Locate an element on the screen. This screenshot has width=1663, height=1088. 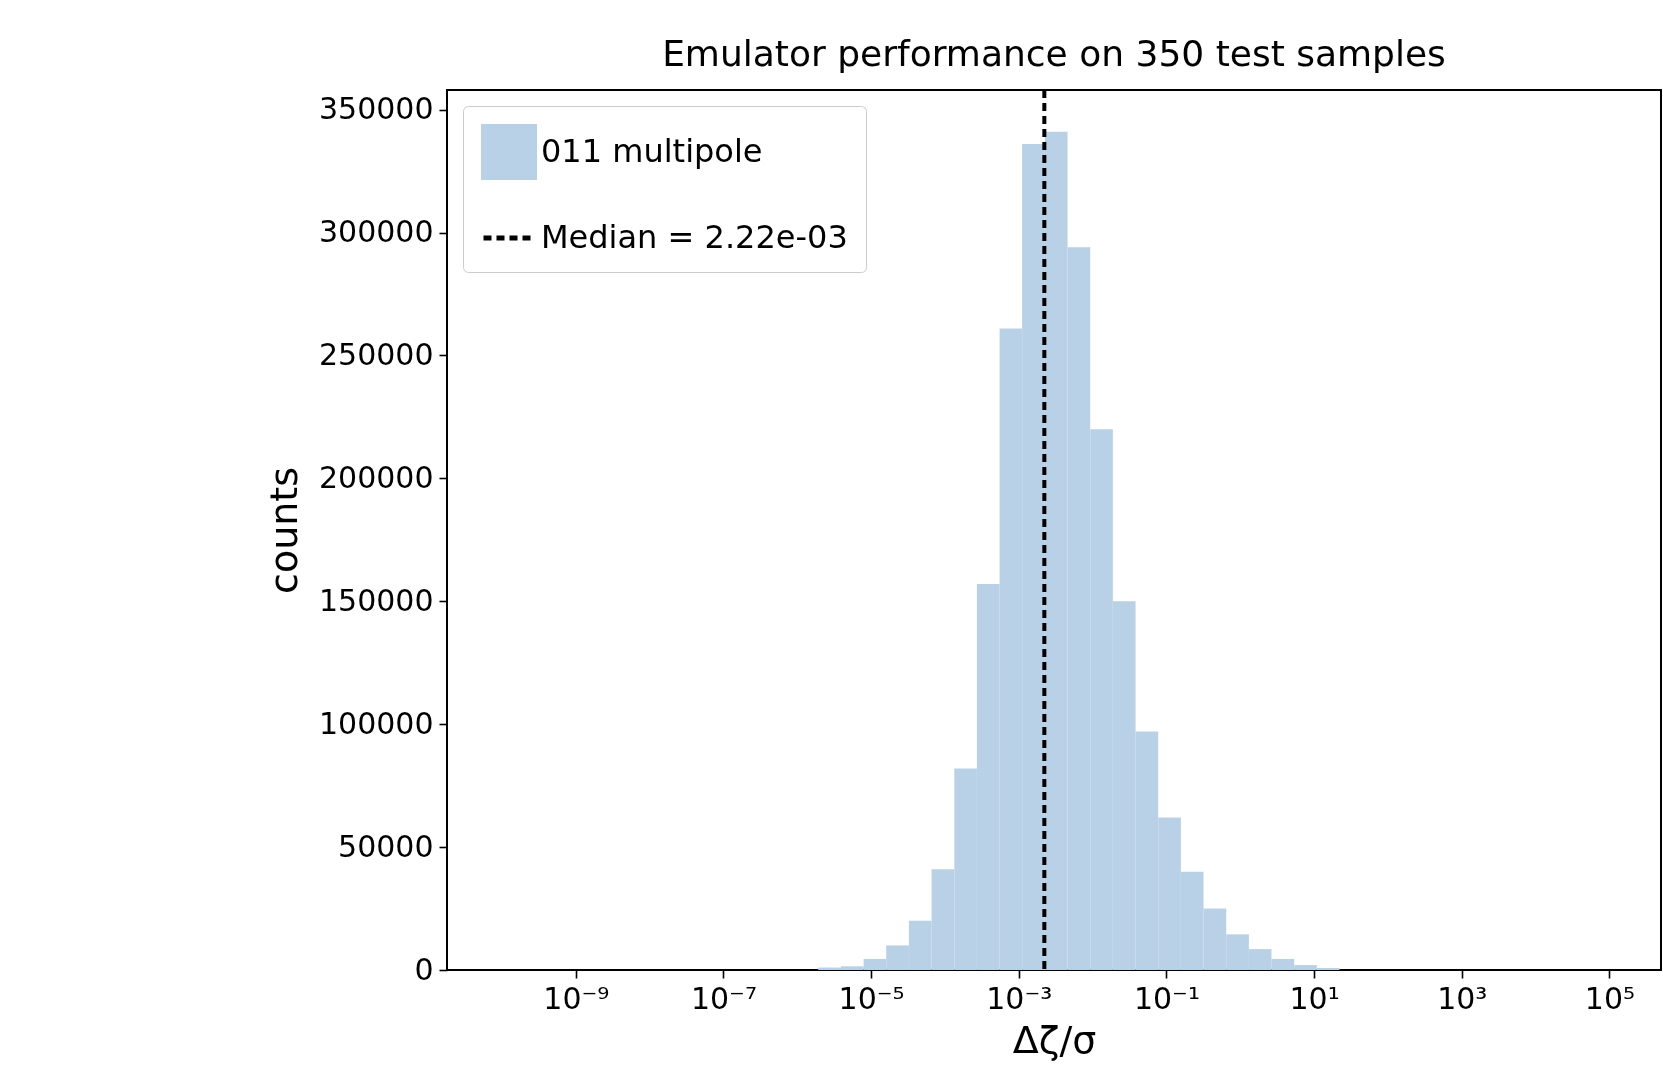
y-tick-label: 200000 is located at coordinates (376, 477).